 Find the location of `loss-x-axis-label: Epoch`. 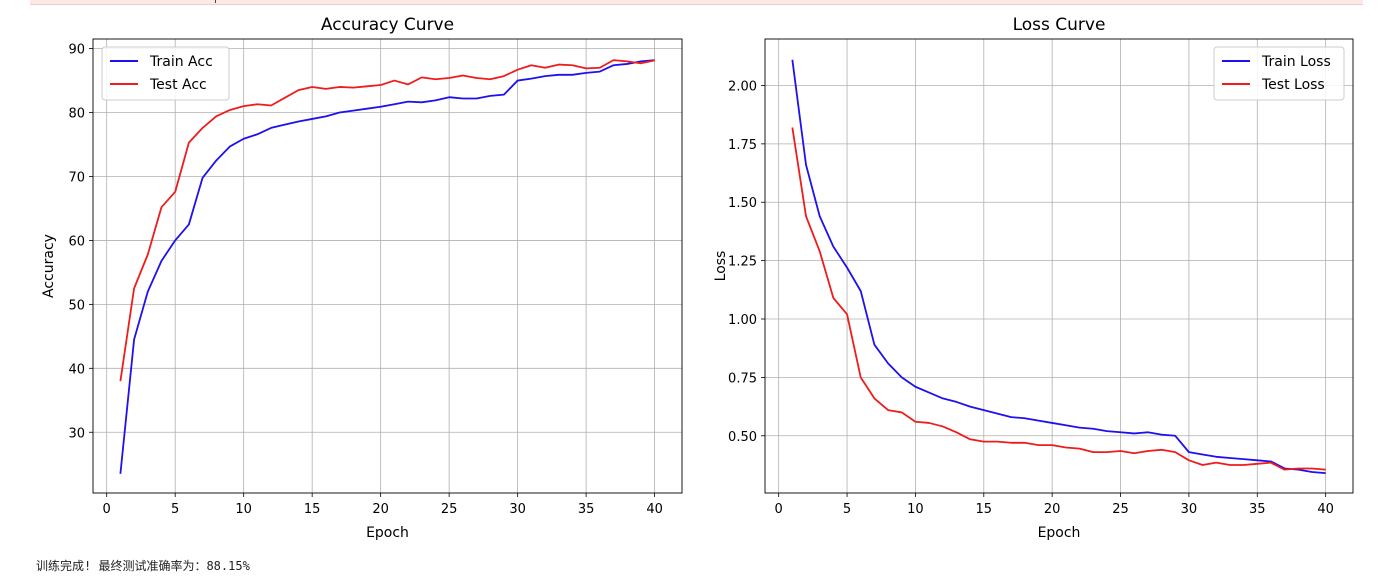

loss-x-axis-label: Epoch is located at coordinates (1059, 533).